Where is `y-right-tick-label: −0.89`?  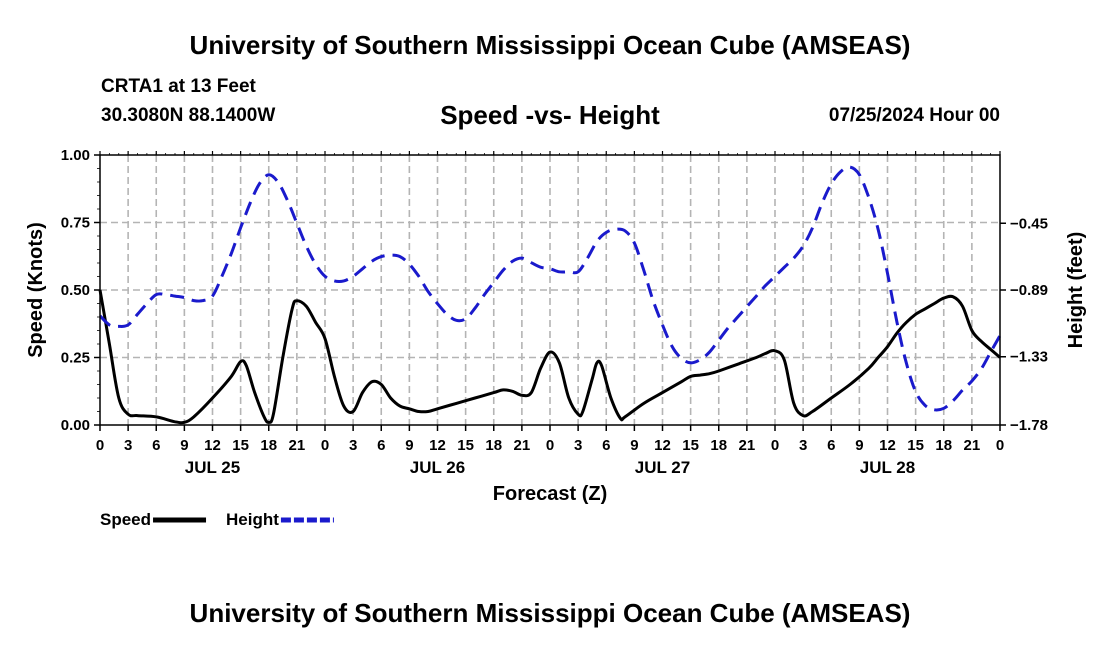
y-right-tick-label: −0.89 is located at coordinates (1029, 290).